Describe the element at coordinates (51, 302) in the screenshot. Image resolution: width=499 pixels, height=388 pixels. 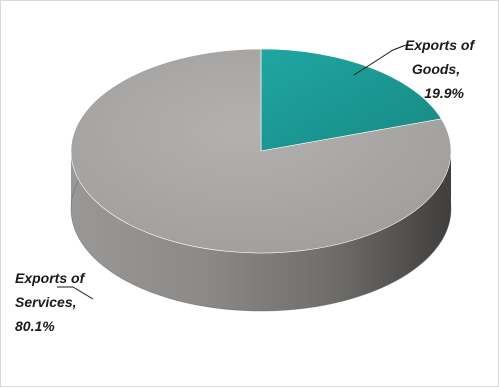
I see `data-label-services: Exports of Services, 80.1%` at that location.